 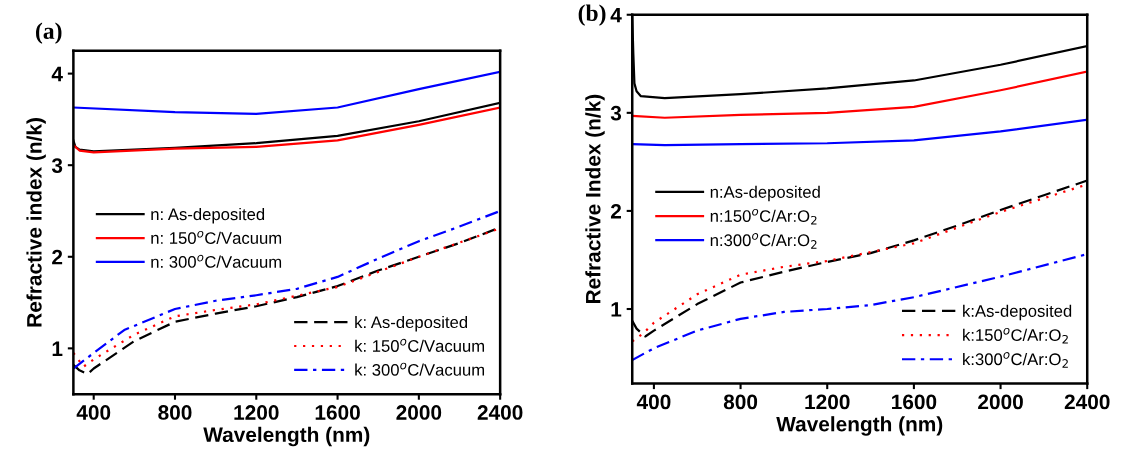 What do you see at coordinates (216, 261) in the screenshot?
I see `legend-label: n: 300$^{o}$C/Vacuum` at bounding box center [216, 261].